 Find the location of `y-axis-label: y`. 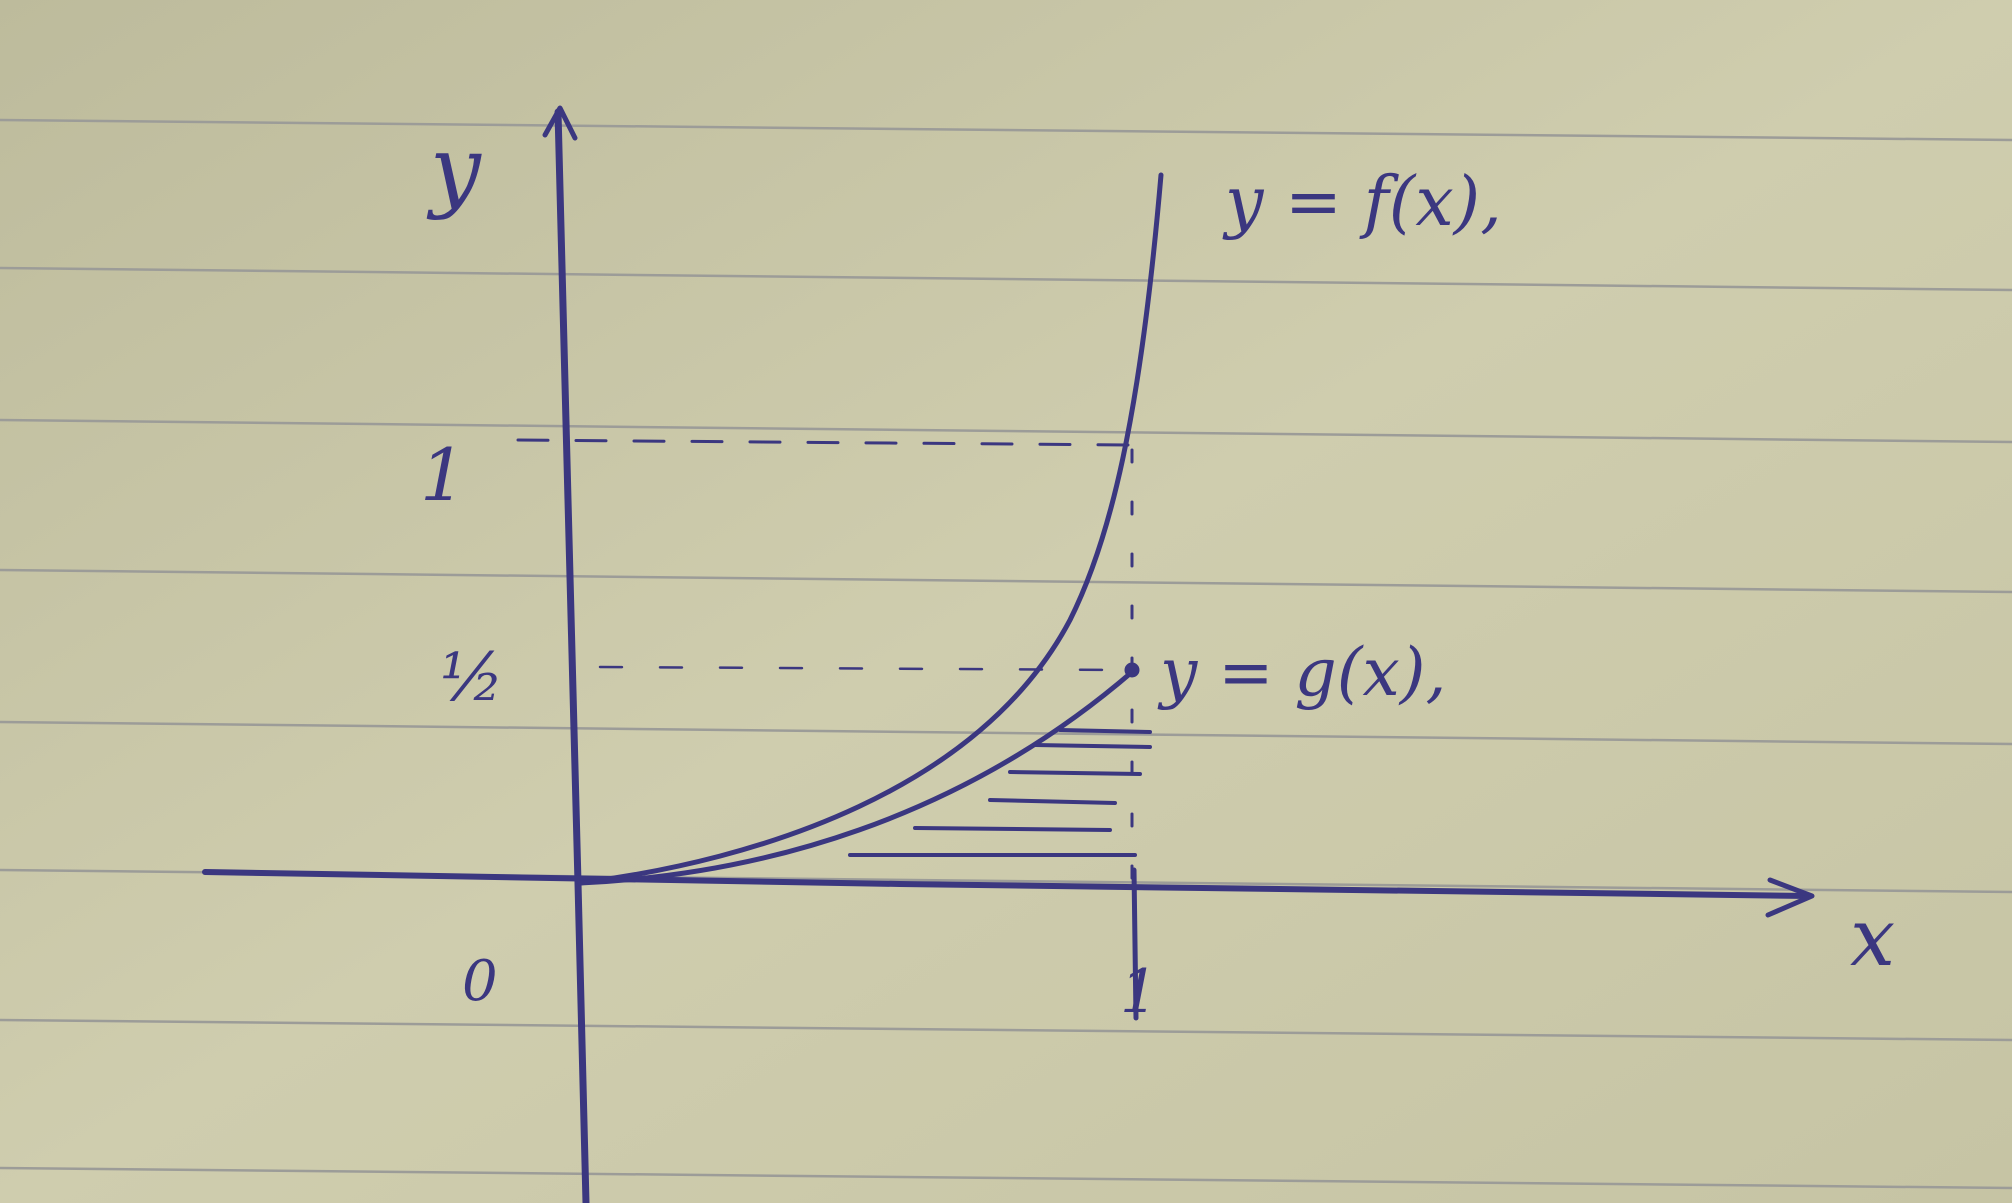

y-axis-label: y is located at coordinates (454, 169).